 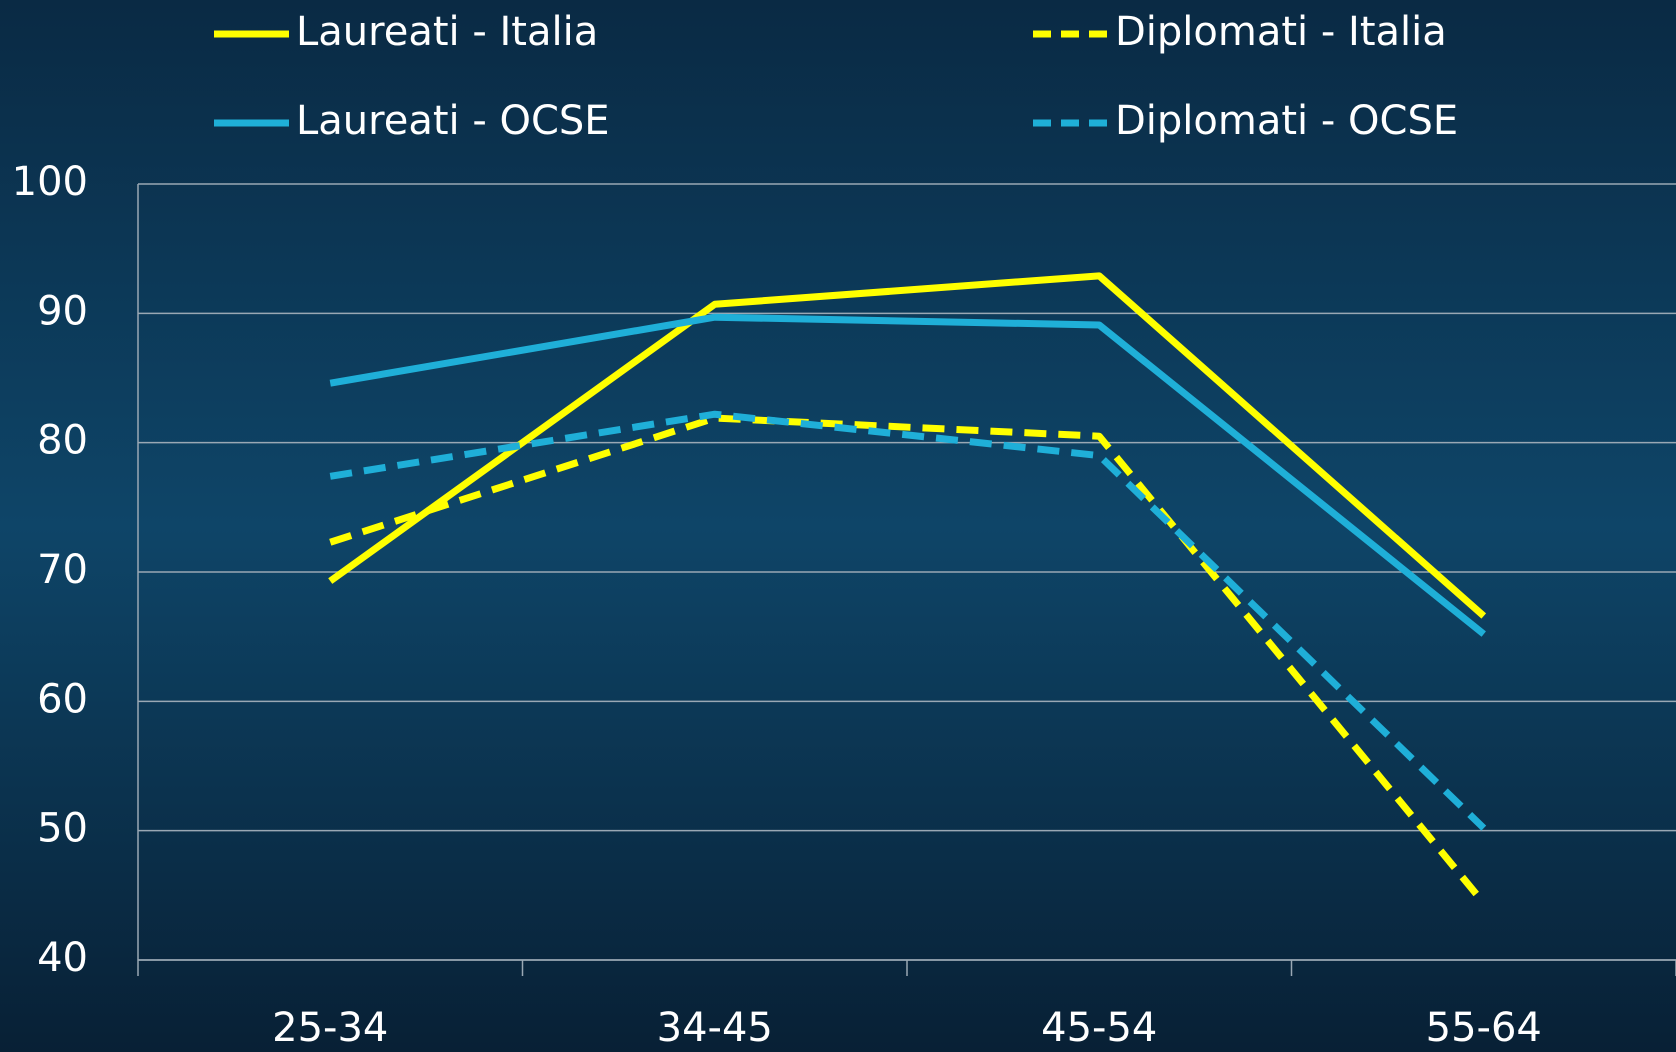 I want to click on x-tick-label: 45-54, so click(x=1099, y=1028).